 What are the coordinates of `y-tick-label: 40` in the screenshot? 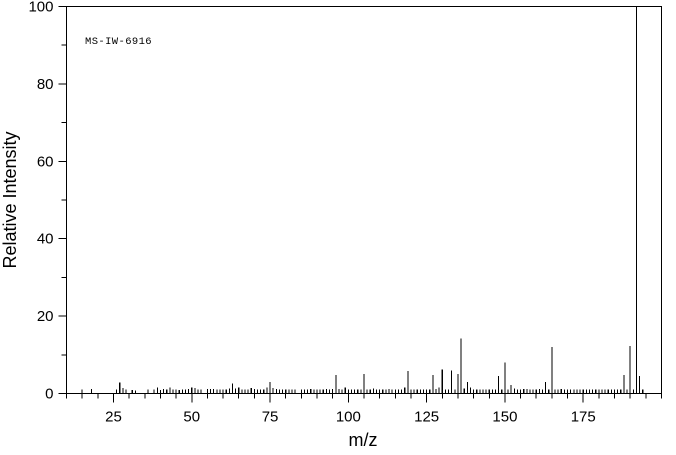 It's located at (45, 239).